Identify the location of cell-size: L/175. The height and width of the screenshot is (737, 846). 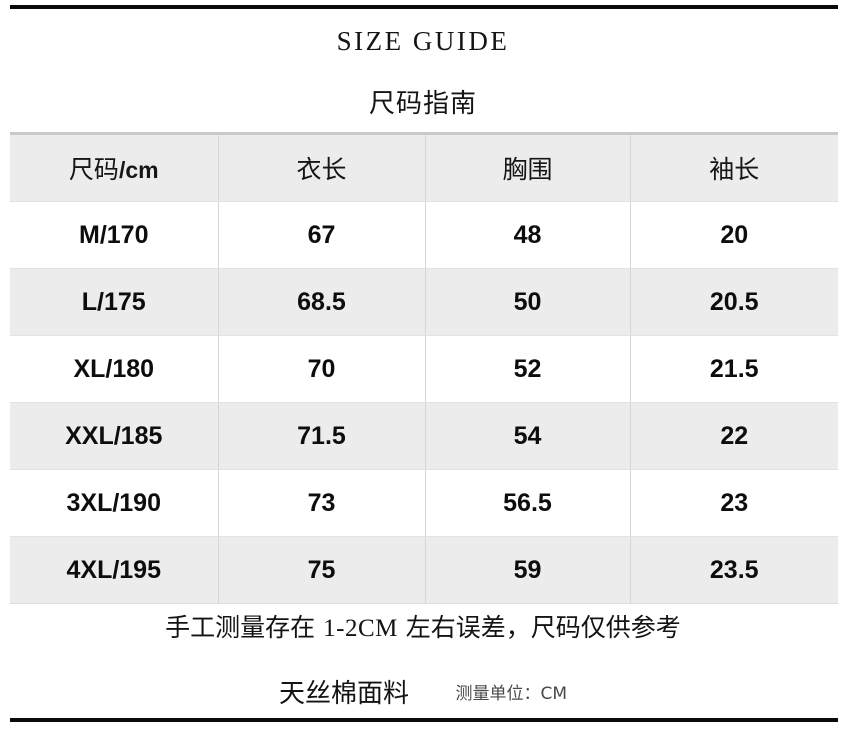
(114, 302).